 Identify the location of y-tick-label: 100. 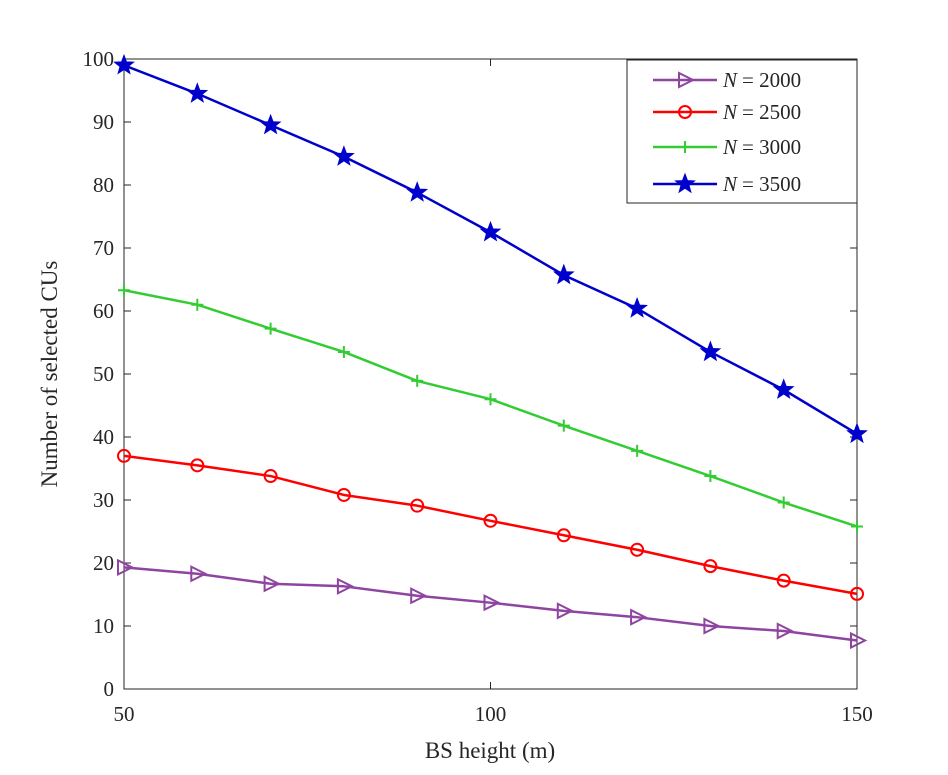
(99, 59).